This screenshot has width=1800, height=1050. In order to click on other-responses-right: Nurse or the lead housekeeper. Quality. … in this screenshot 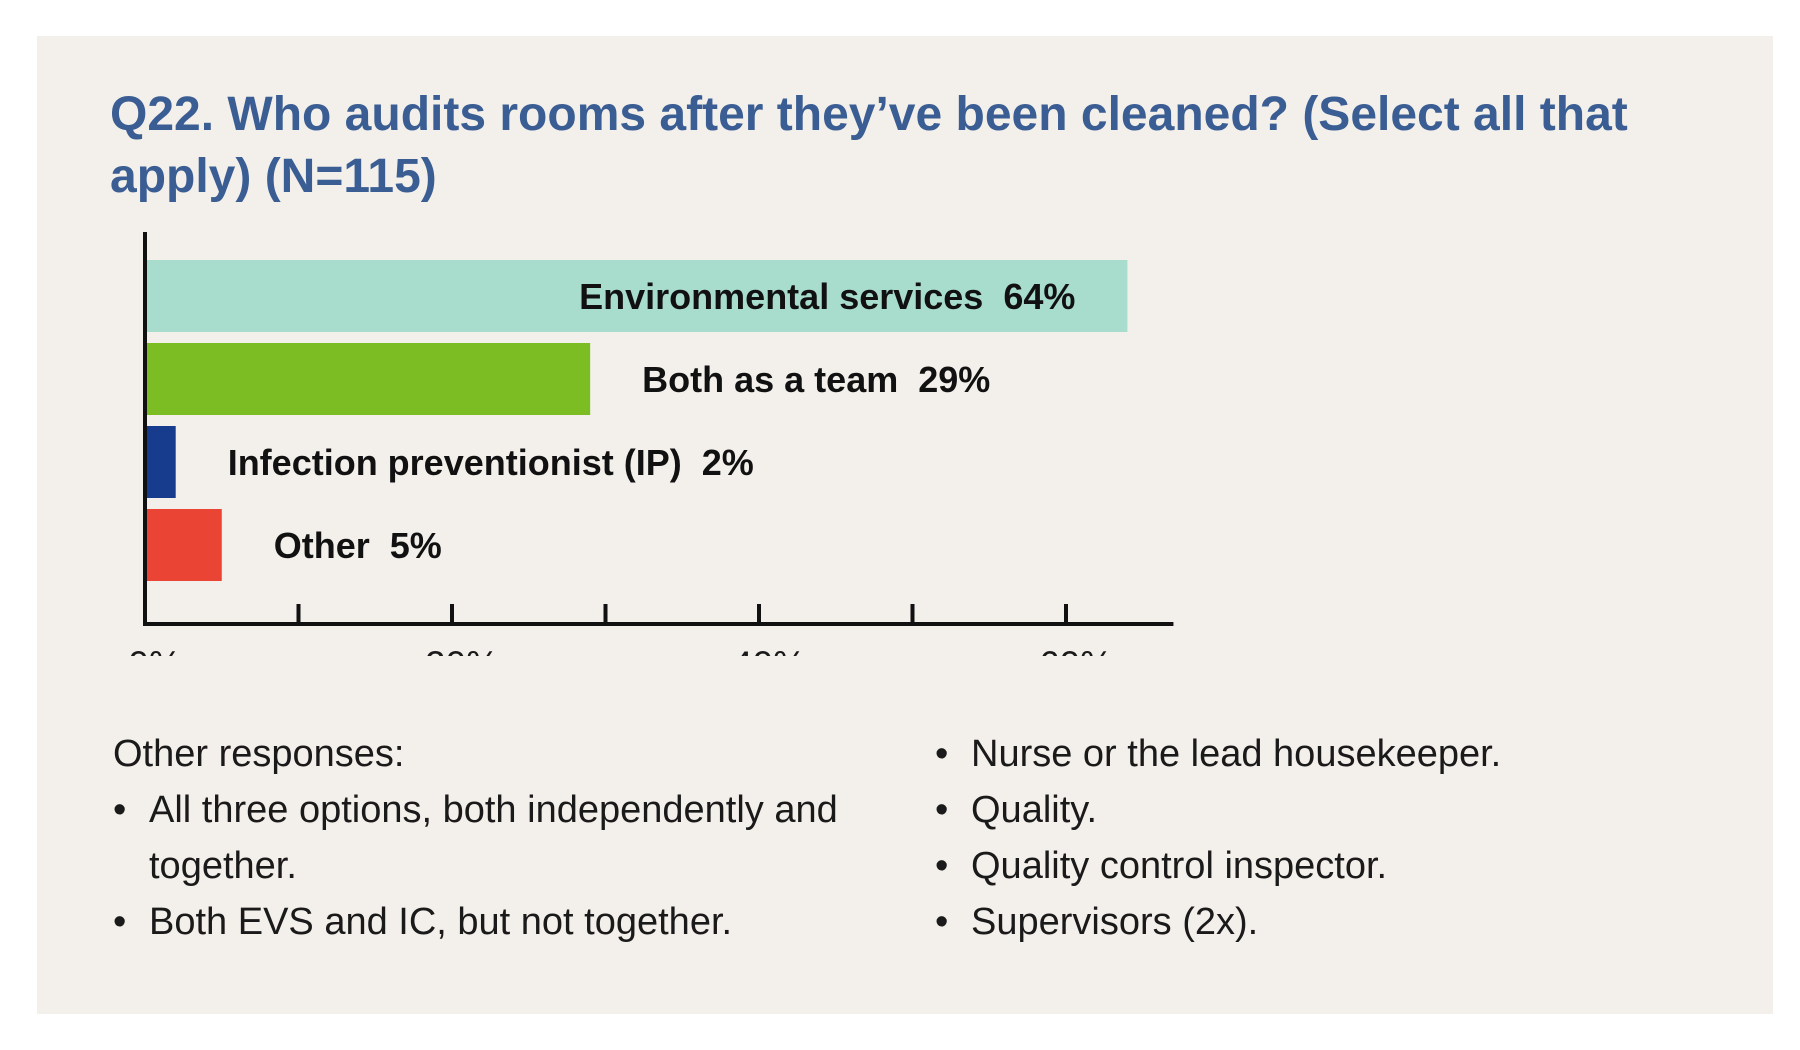, I will do `click(1335, 838)`.